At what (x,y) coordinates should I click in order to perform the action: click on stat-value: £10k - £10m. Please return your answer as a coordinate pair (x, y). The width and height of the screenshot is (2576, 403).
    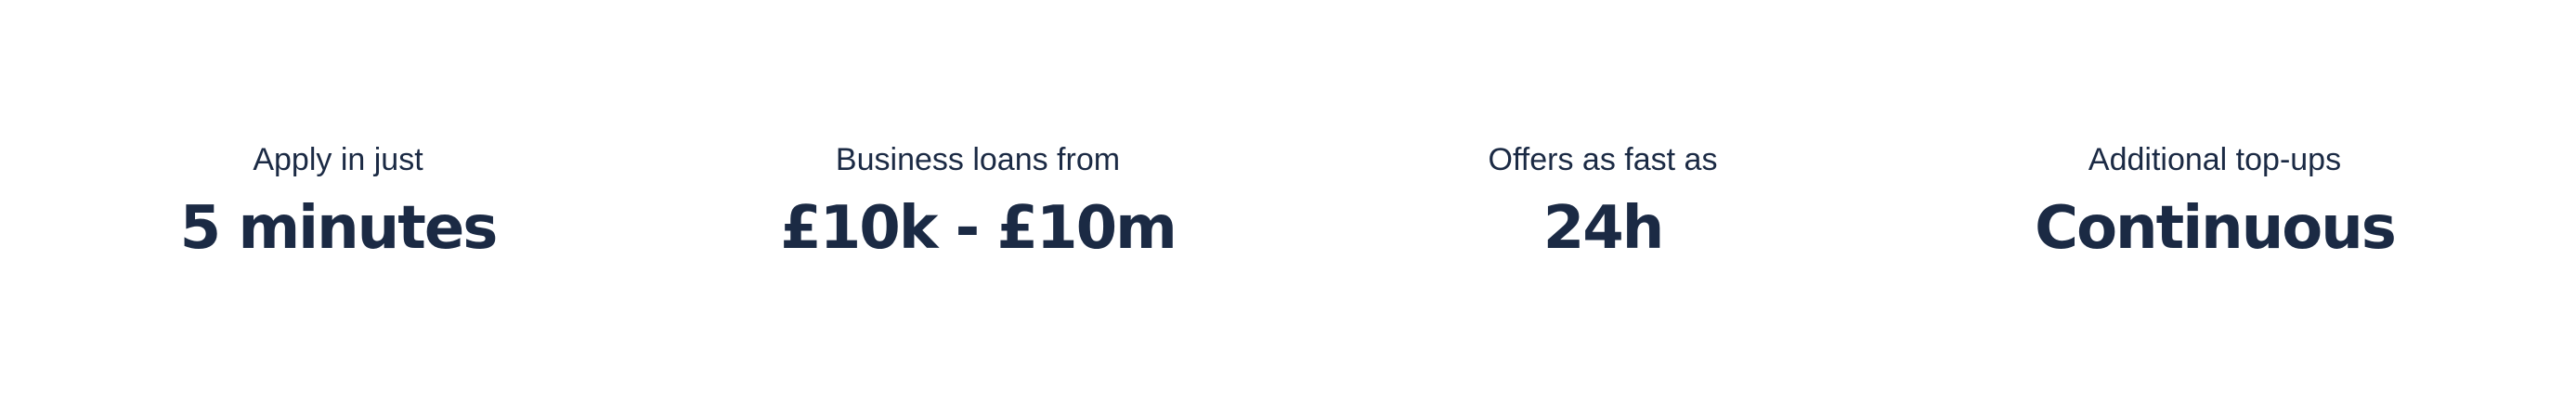
    Looking at the image, I should click on (978, 228).